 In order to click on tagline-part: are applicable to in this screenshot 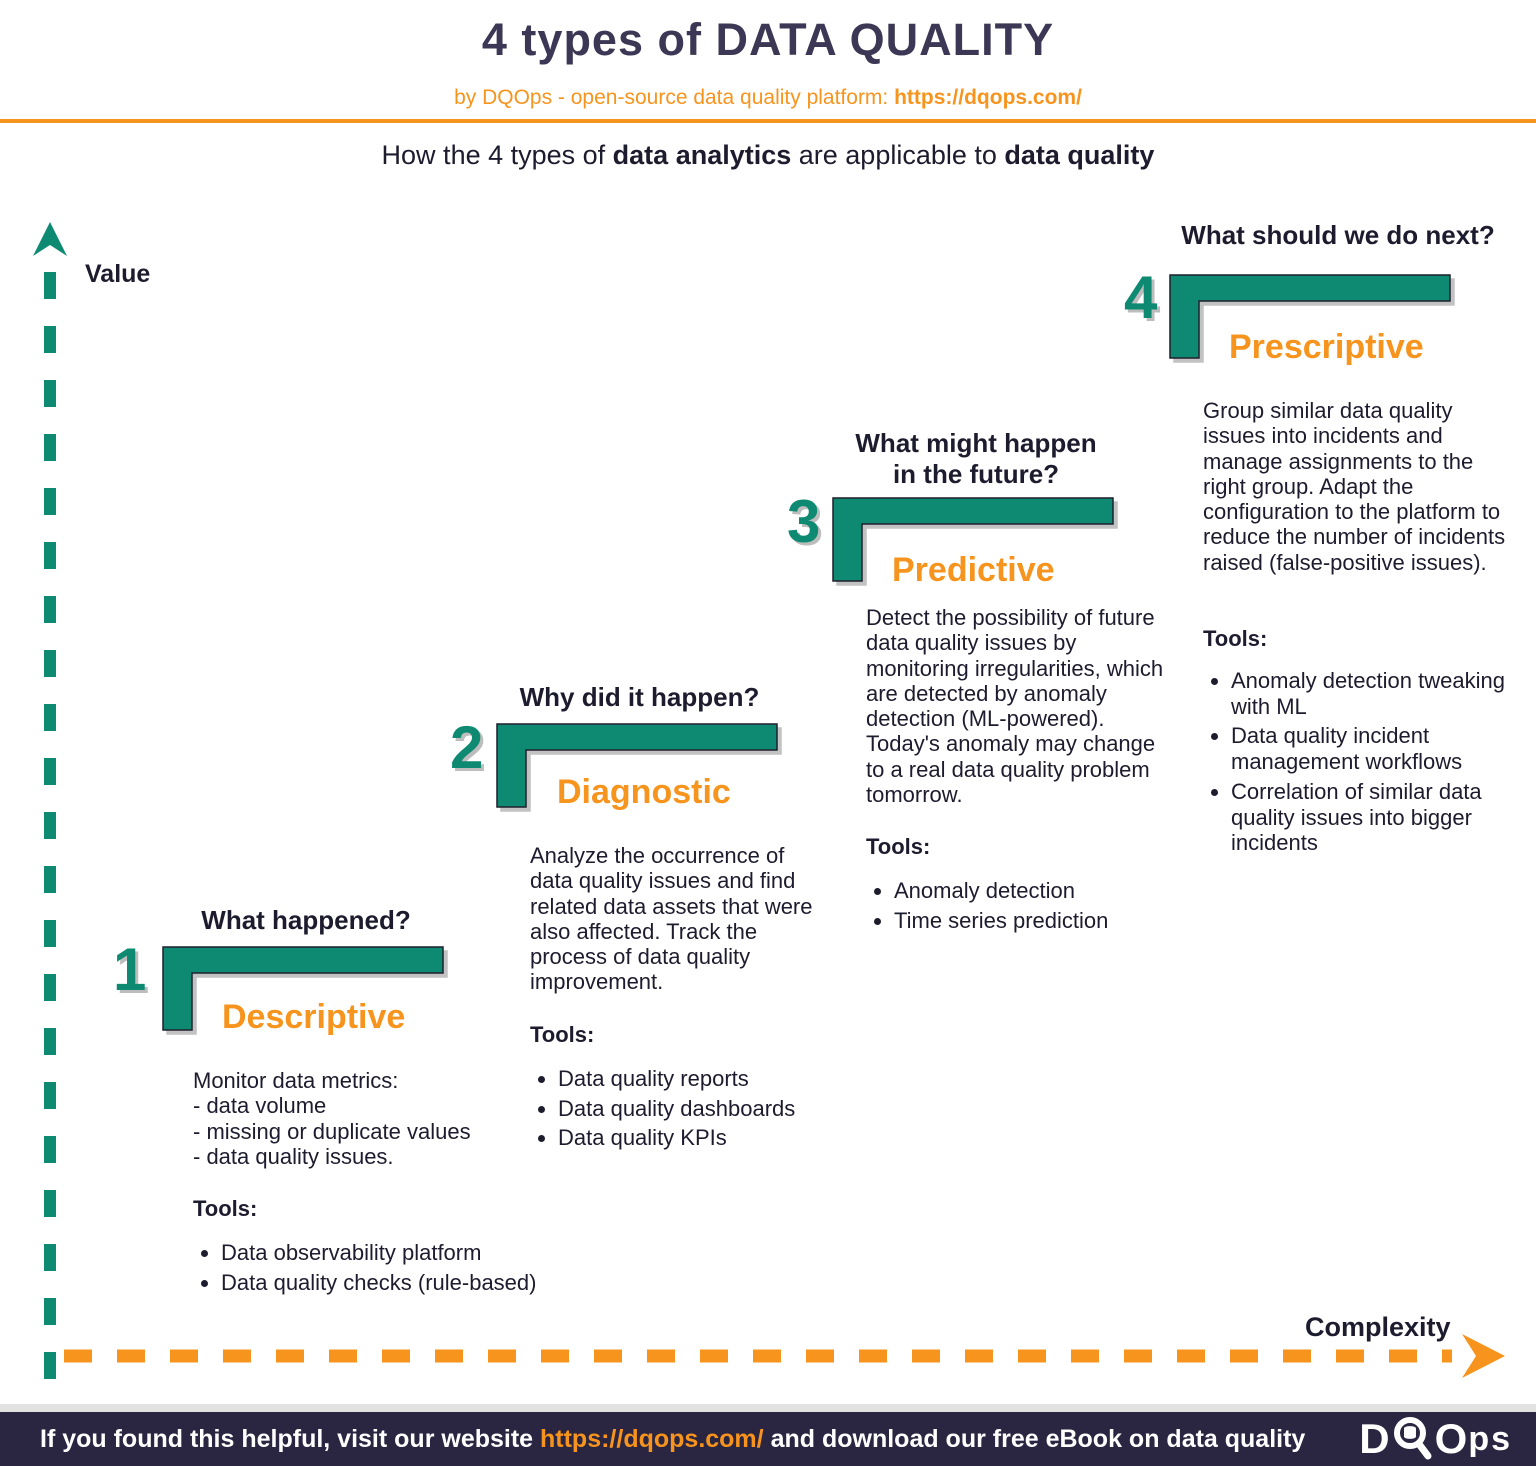, I will do `click(898, 155)`.